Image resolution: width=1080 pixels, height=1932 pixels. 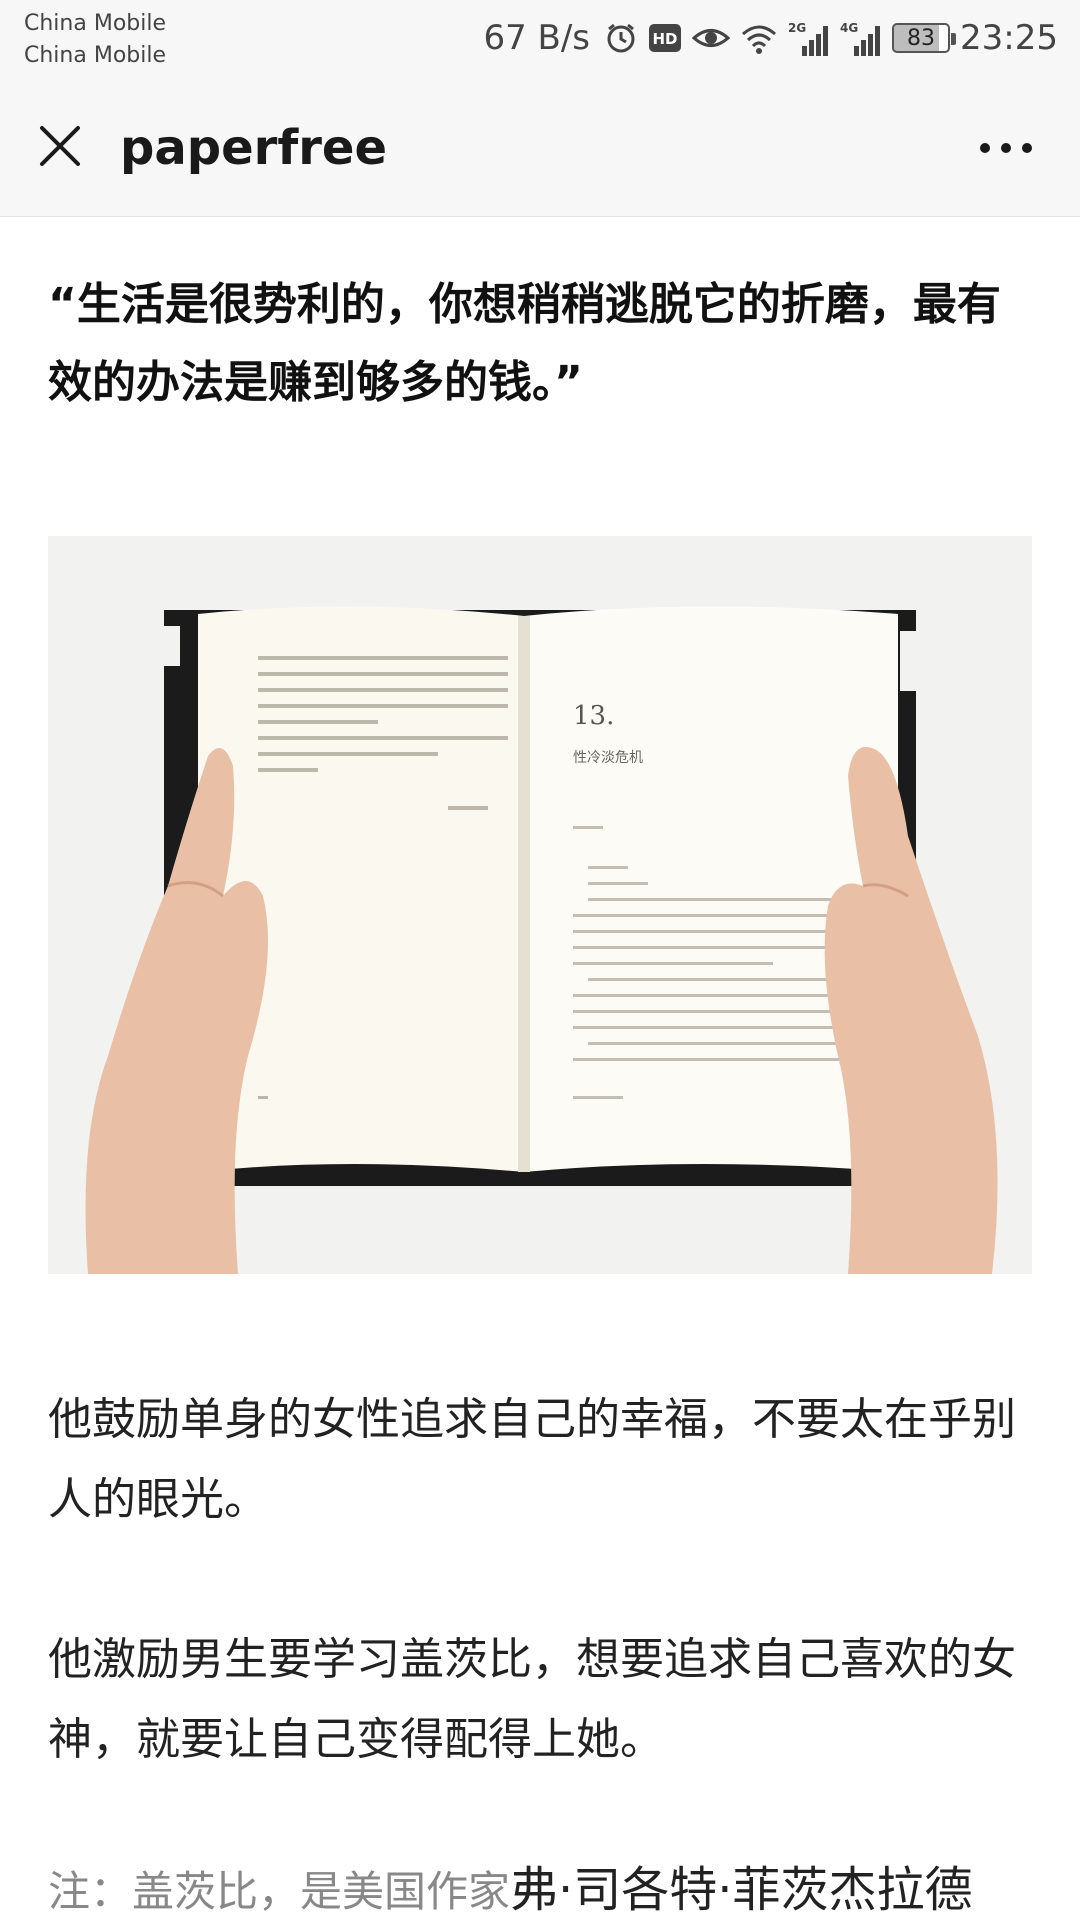 I want to click on carrier-2: China Mobile, so click(x=95, y=55).